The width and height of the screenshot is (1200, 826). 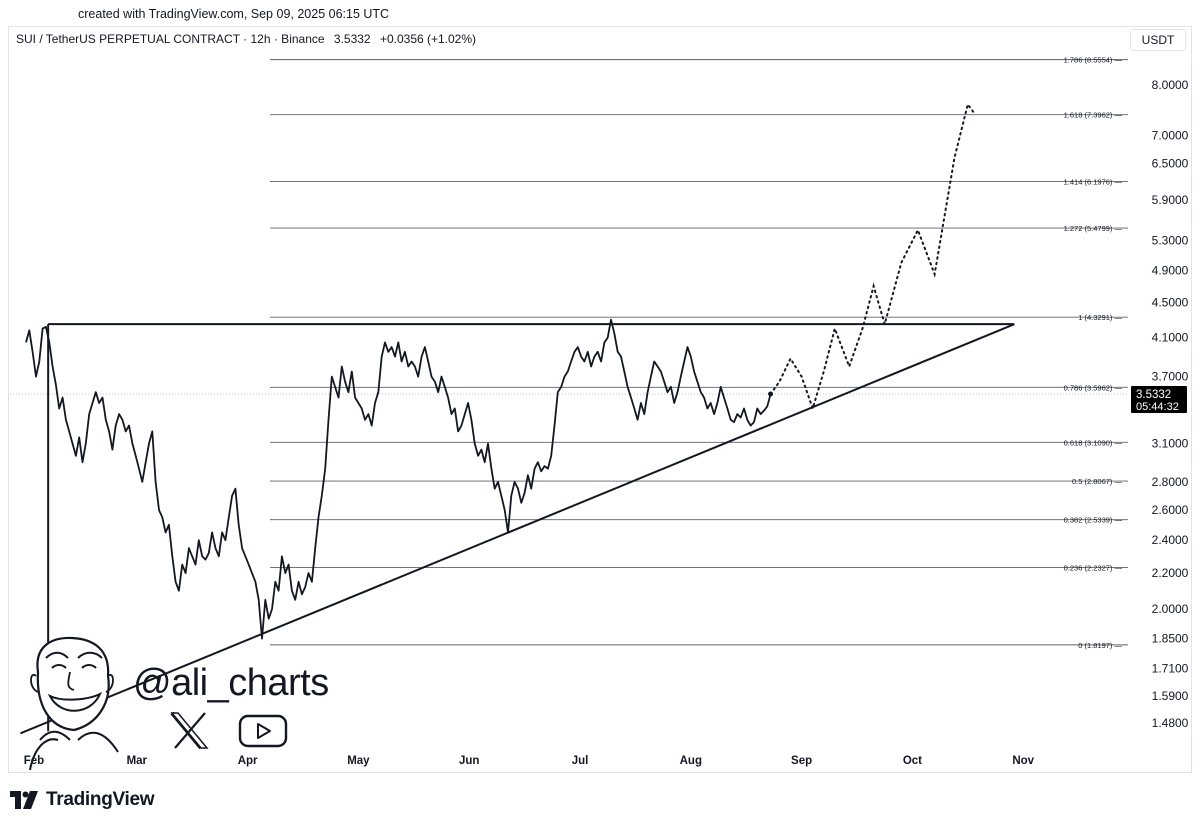 I want to click on avatar-eyes, so click(x=74, y=666).